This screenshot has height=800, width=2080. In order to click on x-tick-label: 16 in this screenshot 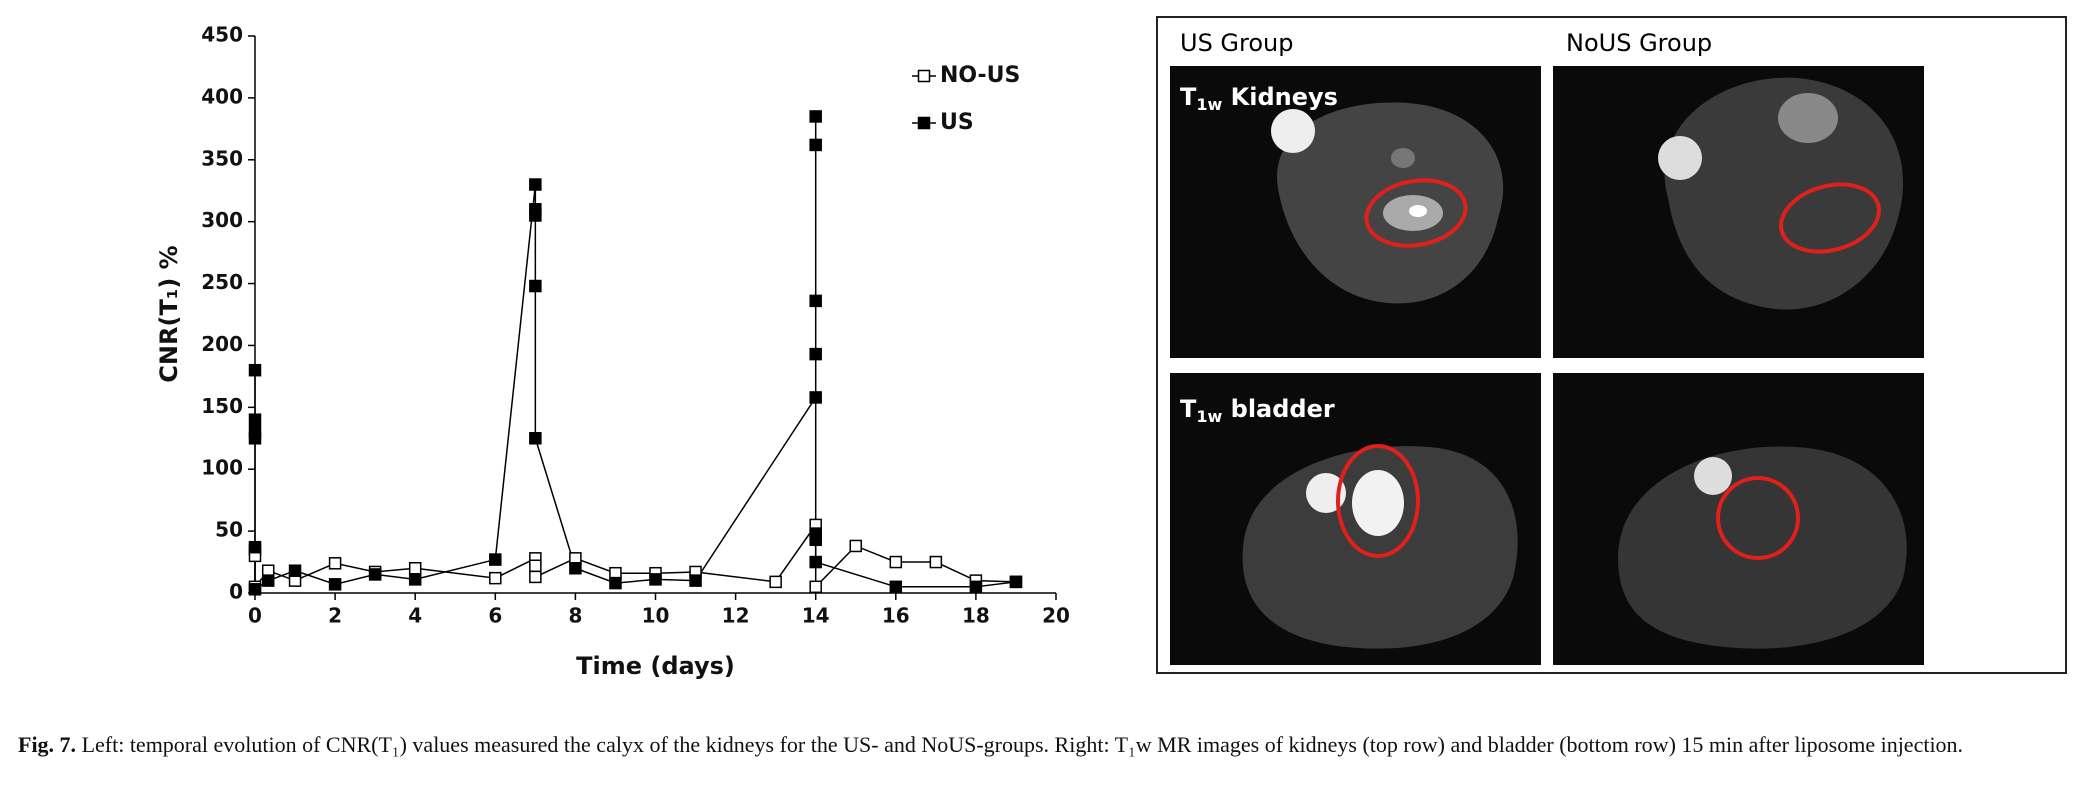, I will do `click(896, 616)`.